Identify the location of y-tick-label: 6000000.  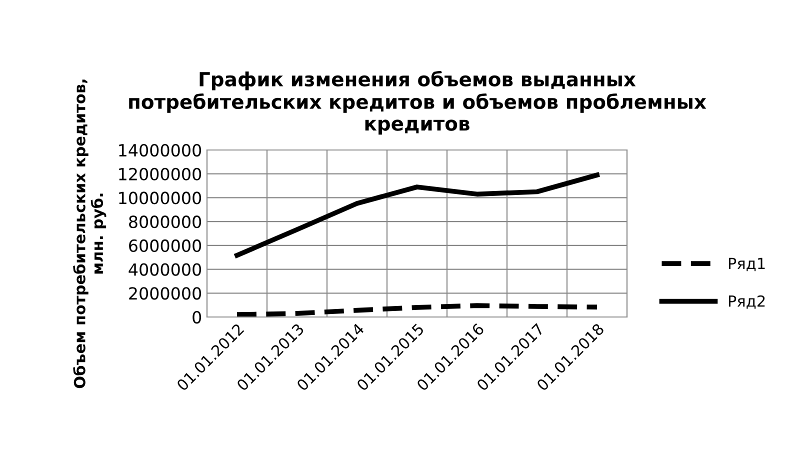
(165, 245).